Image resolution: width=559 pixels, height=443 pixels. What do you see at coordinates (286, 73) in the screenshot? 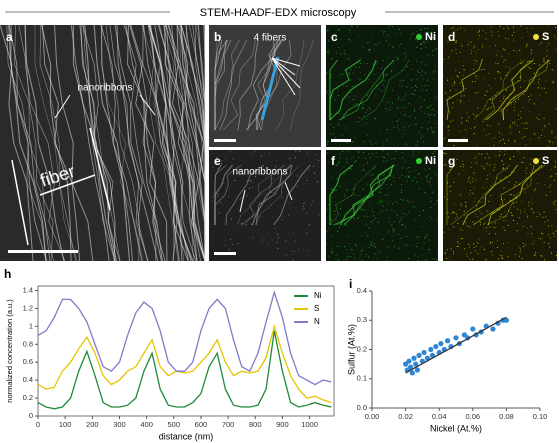
I see `arrow` at bounding box center [286, 73].